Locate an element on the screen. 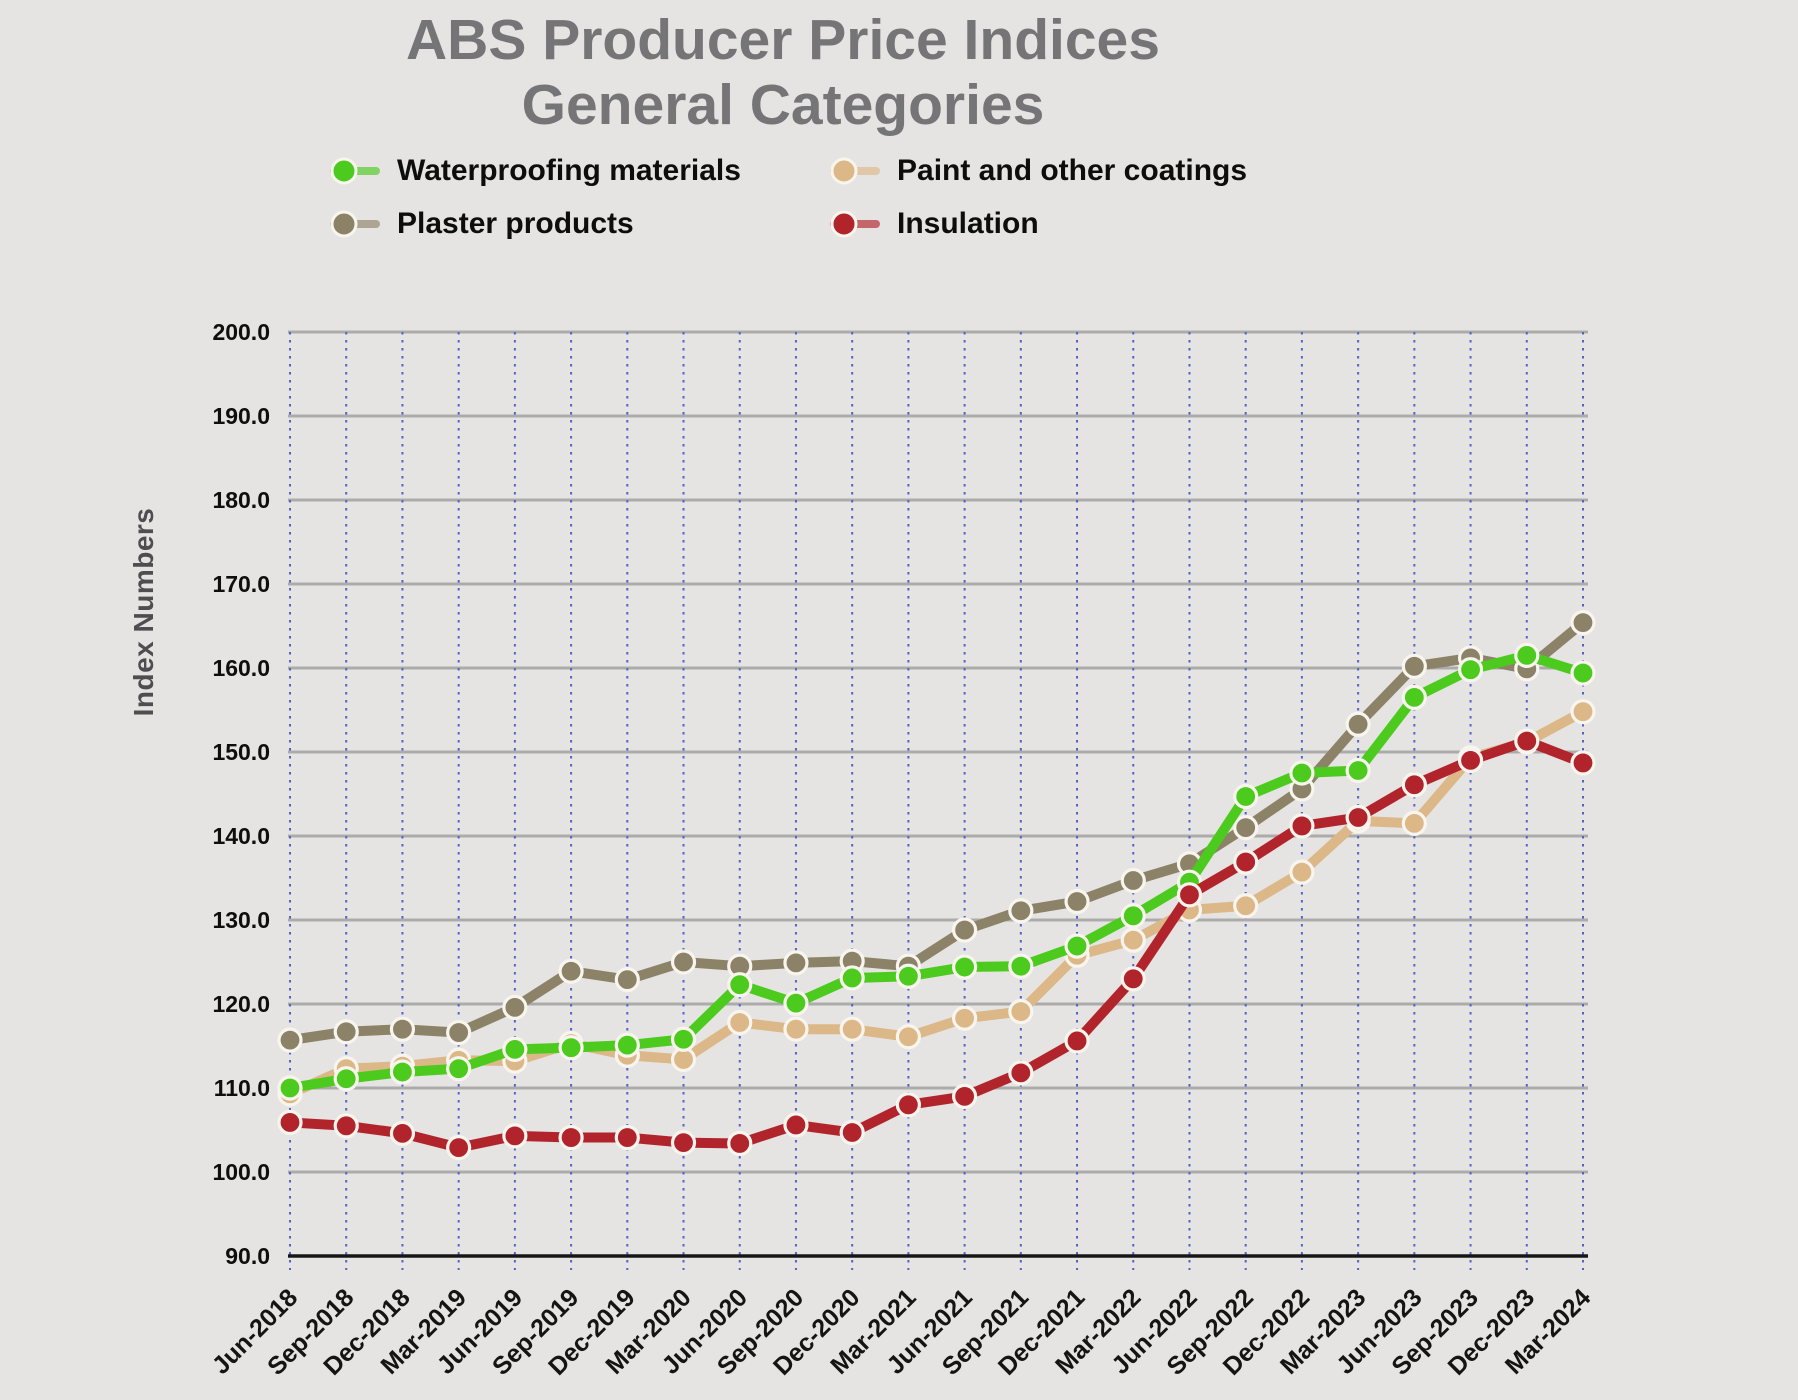 The height and width of the screenshot is (1400, 1798). legend-item-waterproofing-materials: Waterproofing materials is located at coordinates (534, 171).